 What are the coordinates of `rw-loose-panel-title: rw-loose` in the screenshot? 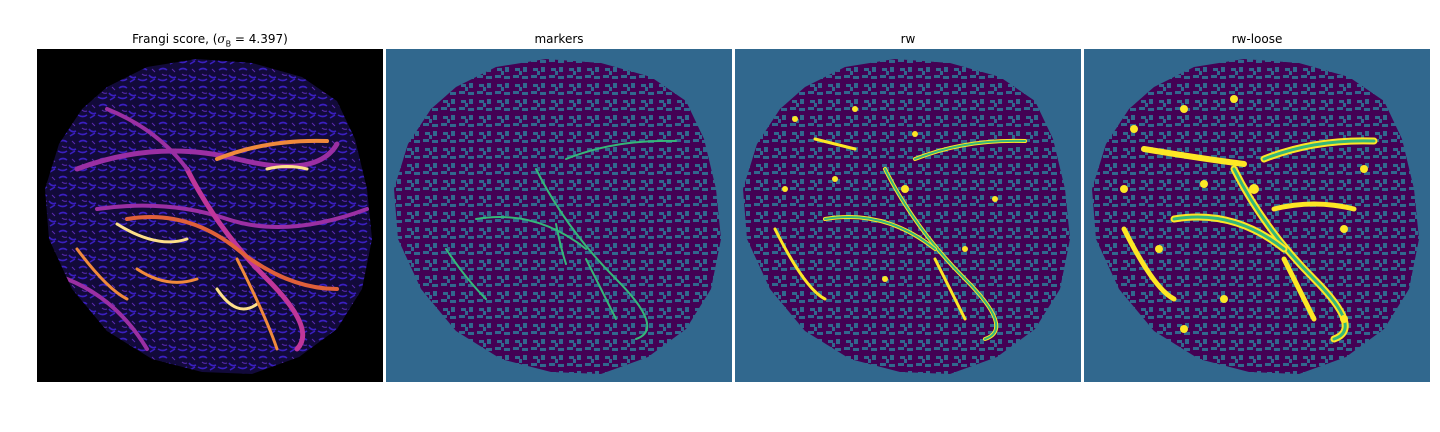 It's located at (1257, 39).